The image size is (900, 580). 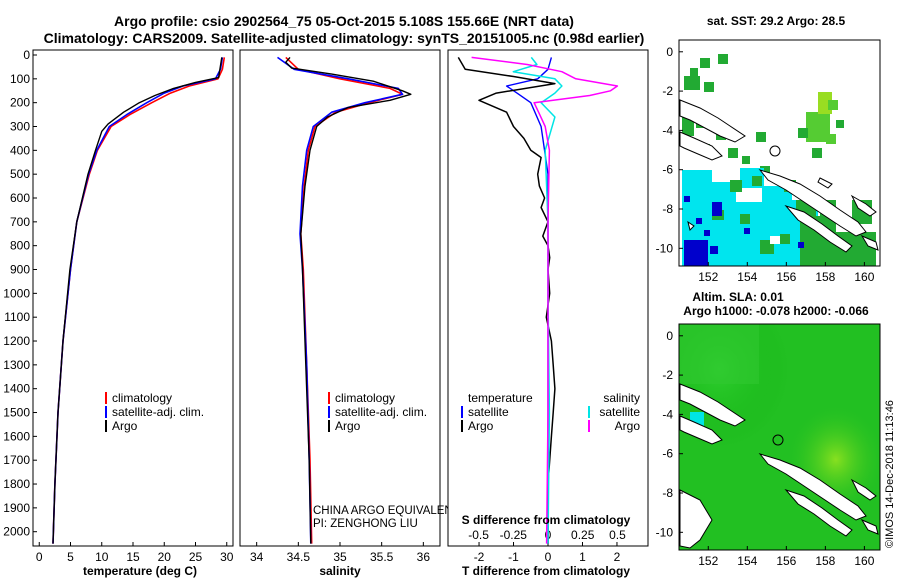 I want to click on s-tick-label: -0.5, so click(x=478, y=535).